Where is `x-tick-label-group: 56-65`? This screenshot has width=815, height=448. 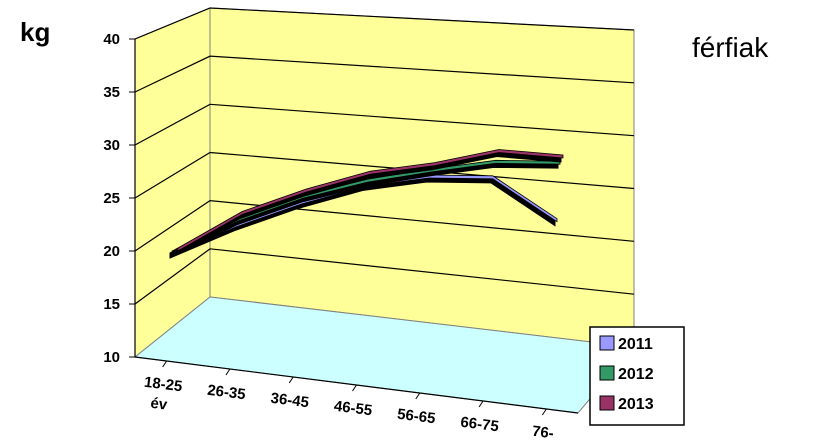
x-tick-label-group: 56-65 is located at coordinates (416, 417).